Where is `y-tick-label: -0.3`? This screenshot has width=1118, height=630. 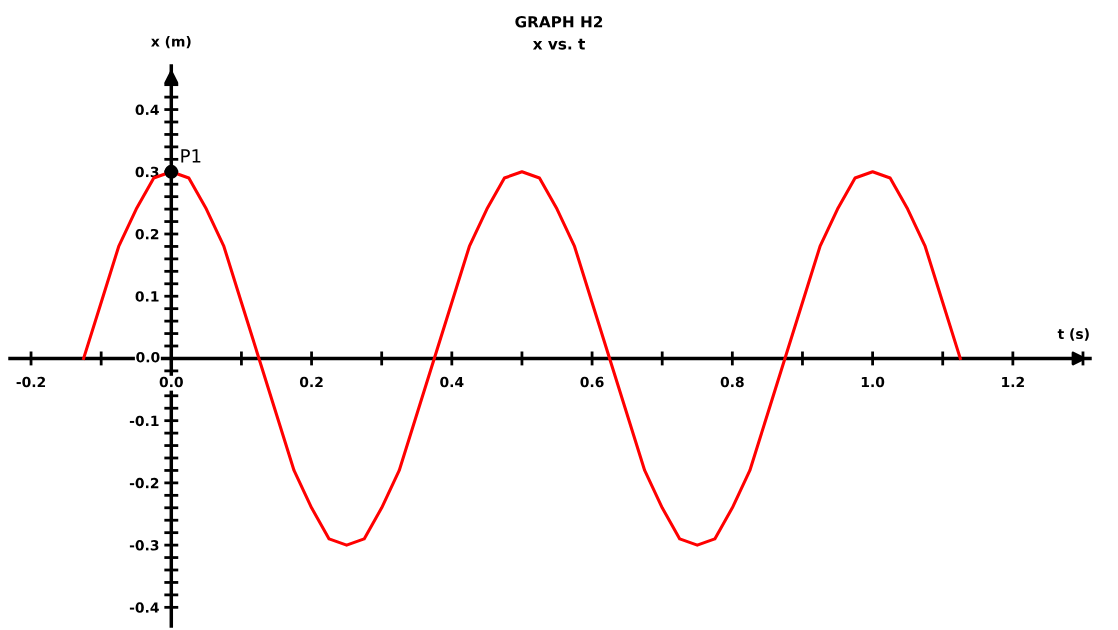
y-tick-label: -0.3 is located at coordinates (144, 545).